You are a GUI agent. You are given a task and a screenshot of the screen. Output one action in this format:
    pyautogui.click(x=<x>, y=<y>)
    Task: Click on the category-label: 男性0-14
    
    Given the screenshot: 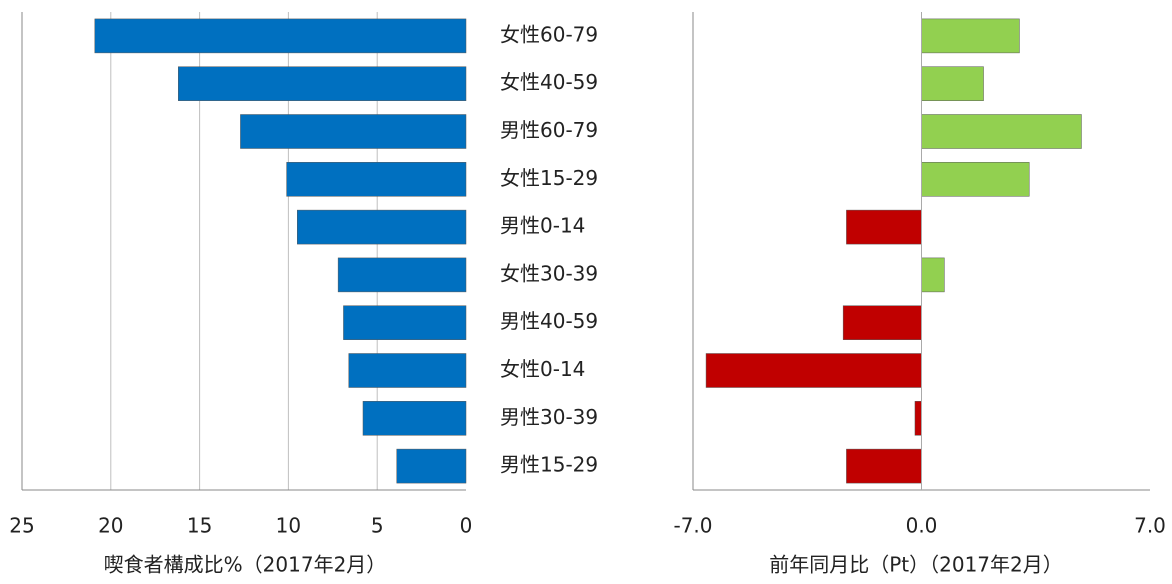 What is the action you would take?
    pyautogui.click(x=542, y=226)
    